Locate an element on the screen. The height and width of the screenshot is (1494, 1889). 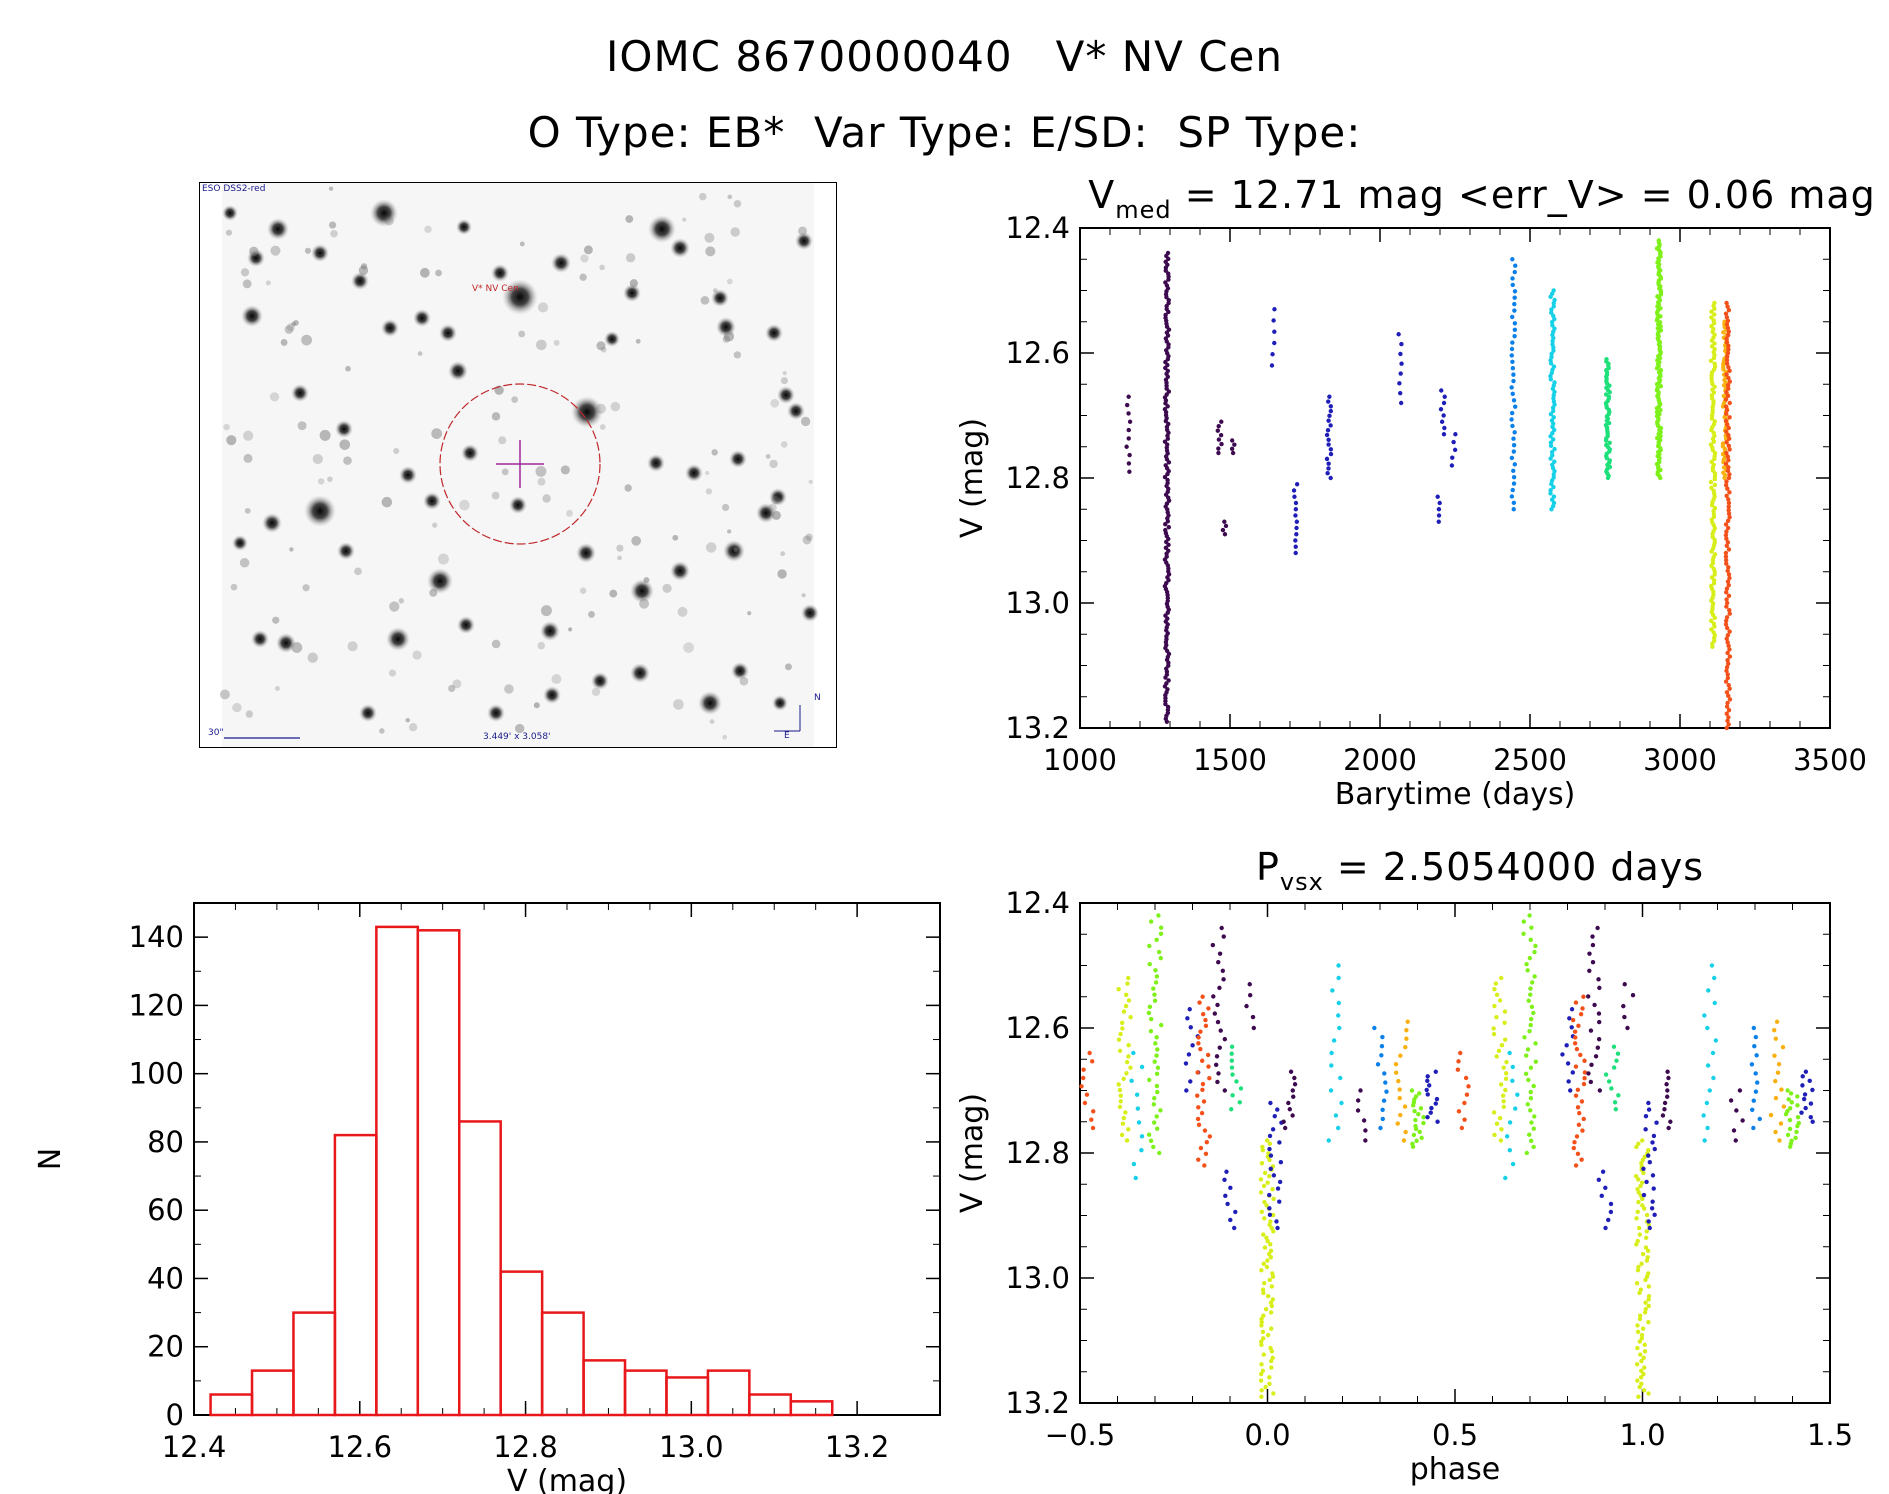
x-tick-label: 1.0 is located at coordinates (1642, 1435).